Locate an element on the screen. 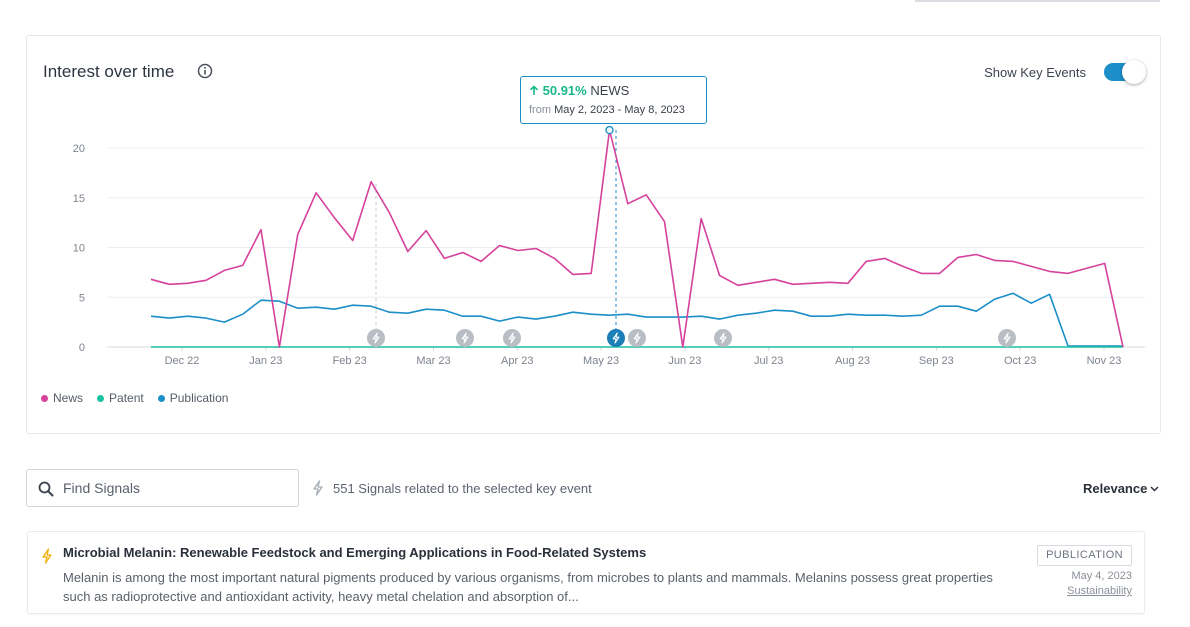 This screenshot has width=1190, height=627. sort-label: Relevance is located at coordinates (1115, 488).